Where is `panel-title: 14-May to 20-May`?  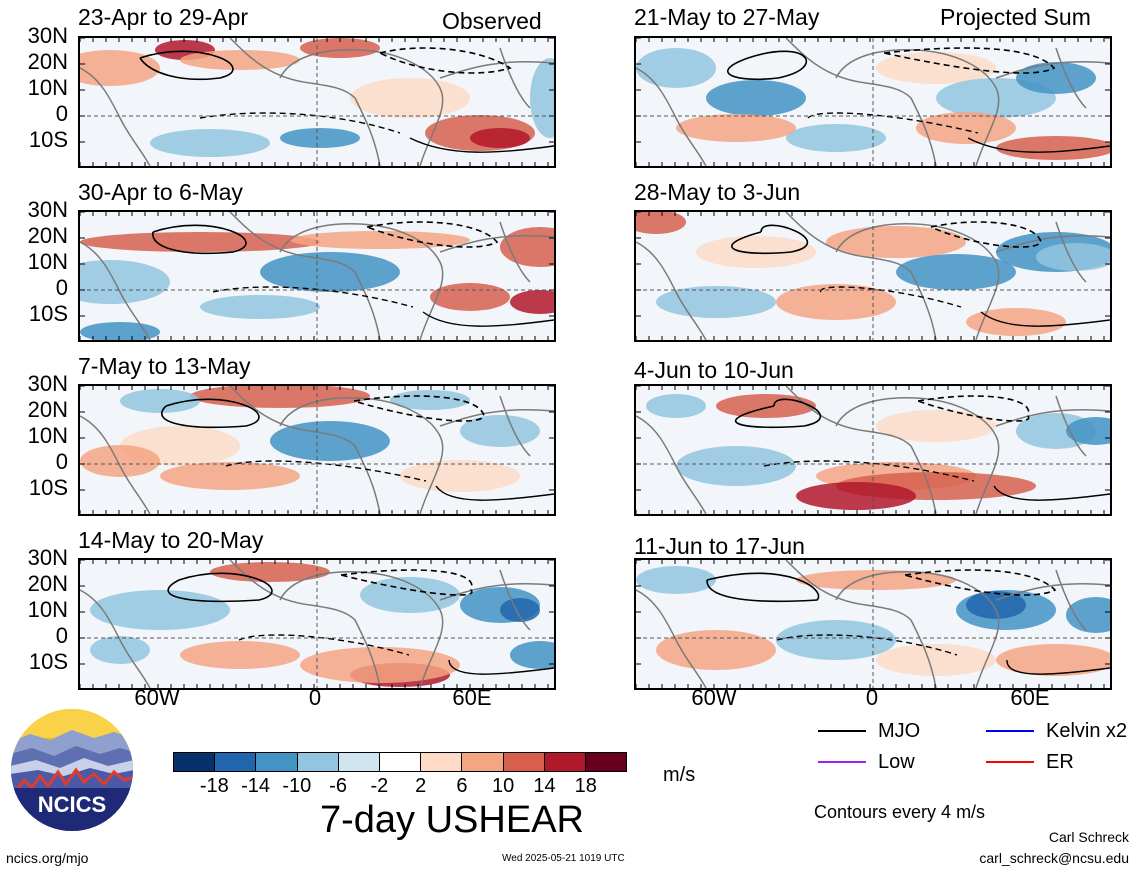 panel-title: 14-May to 20-May is located at coordinates (171, 540).